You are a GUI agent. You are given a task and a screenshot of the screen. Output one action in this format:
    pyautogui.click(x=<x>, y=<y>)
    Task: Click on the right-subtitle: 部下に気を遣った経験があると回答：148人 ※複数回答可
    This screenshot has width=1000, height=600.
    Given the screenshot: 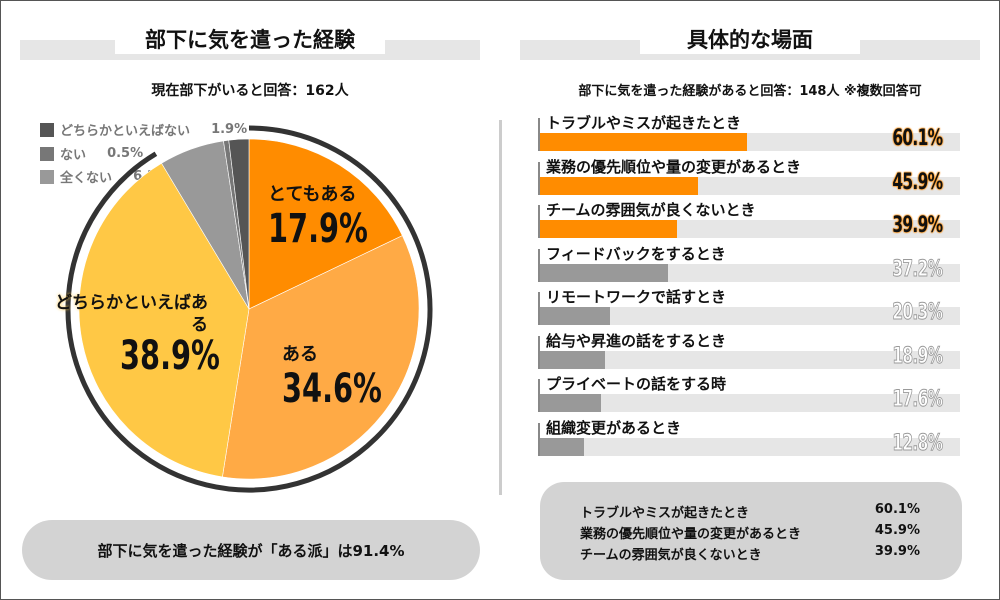 What is the action you would take?
    pyautogui.click(x=750, y=91)
    